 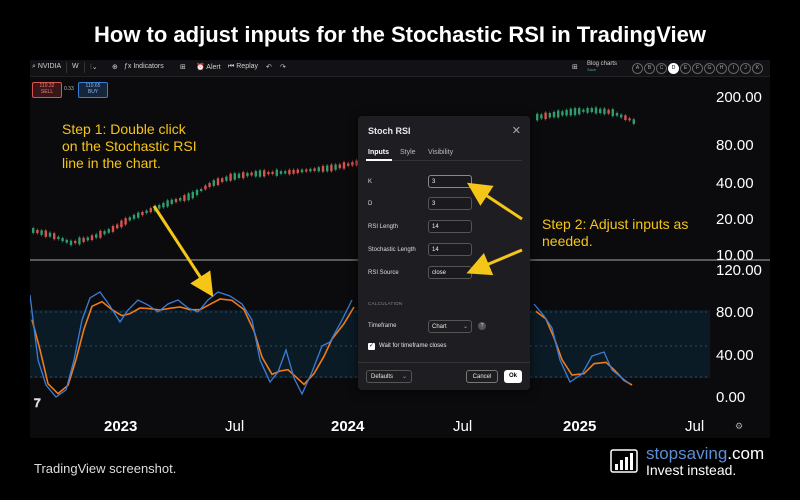 I want to click on rsi-length-input: 14, so click(x=450, y=226).